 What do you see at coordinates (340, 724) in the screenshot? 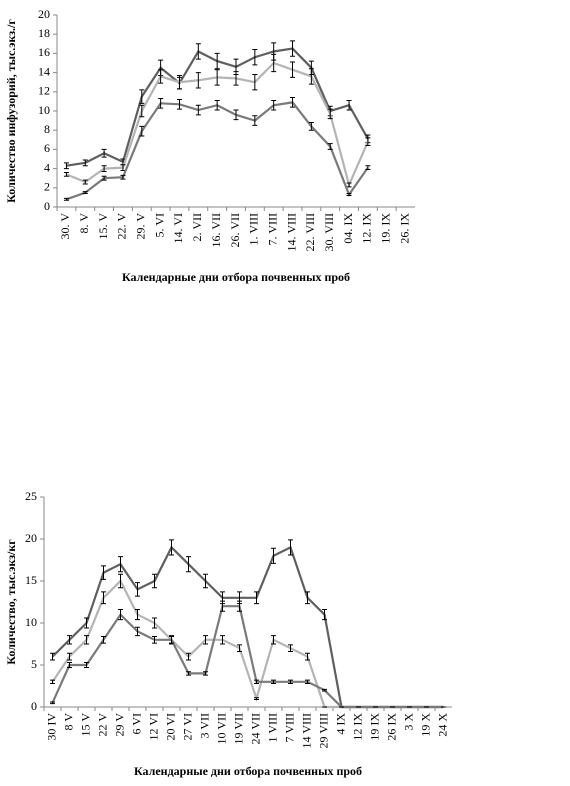
I see `x-tick-label: 4 IX` at bounding box center [340, 724].